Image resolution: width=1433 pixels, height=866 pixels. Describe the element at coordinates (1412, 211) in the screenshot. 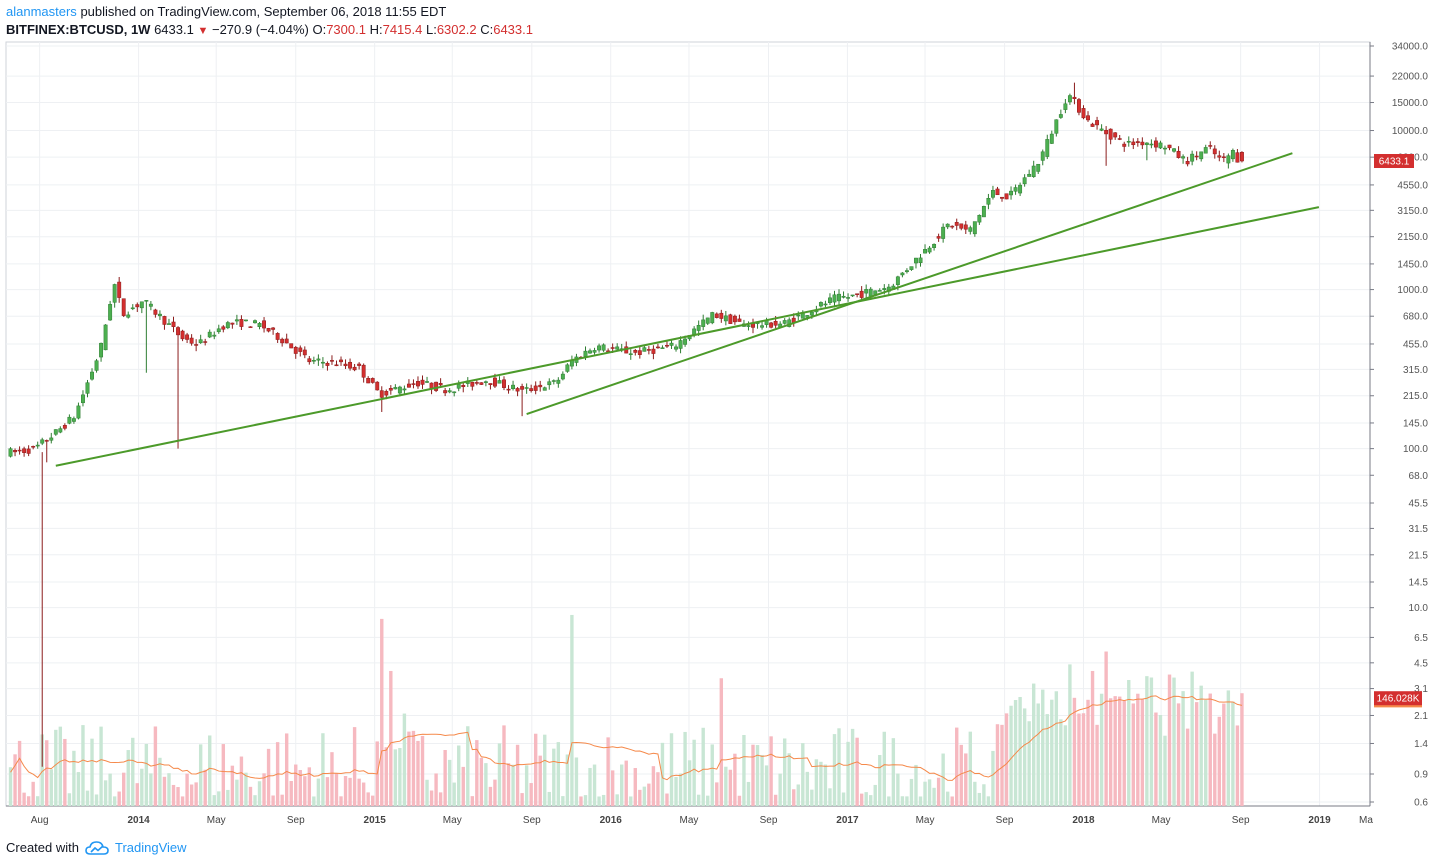

I see `price-tick-label: 3150.0` at that location.